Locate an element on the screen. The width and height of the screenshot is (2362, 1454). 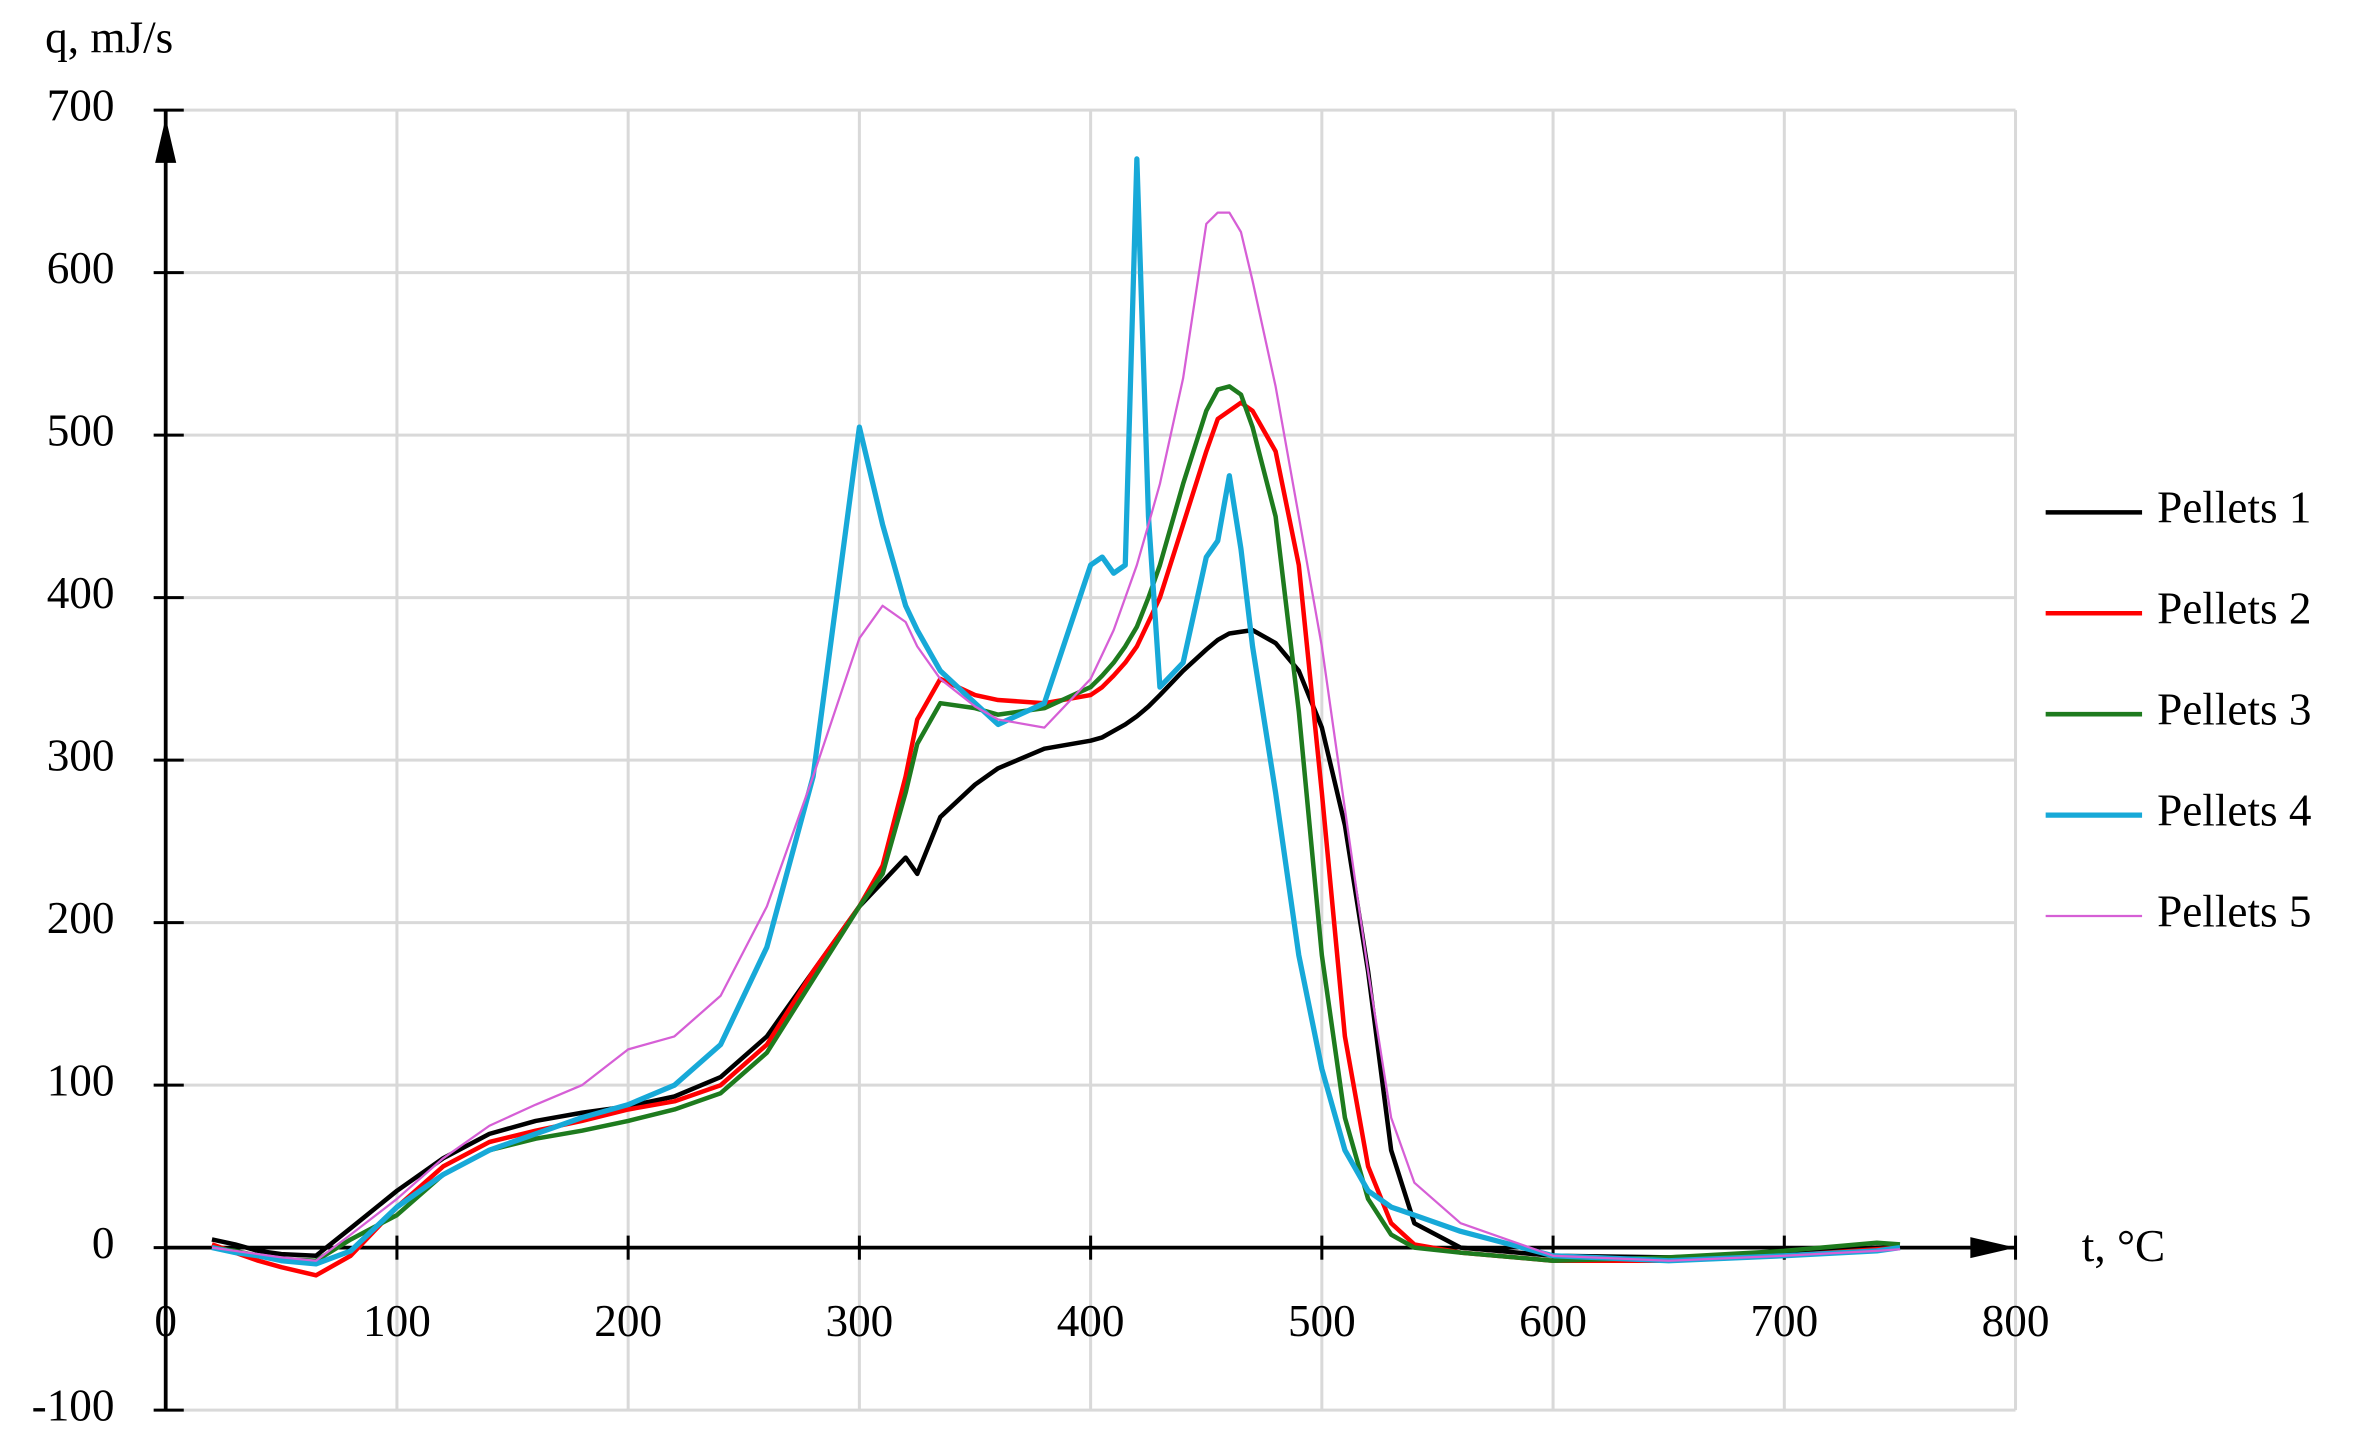
y-tick-label: 100 is located at coordinates (81, 1081).